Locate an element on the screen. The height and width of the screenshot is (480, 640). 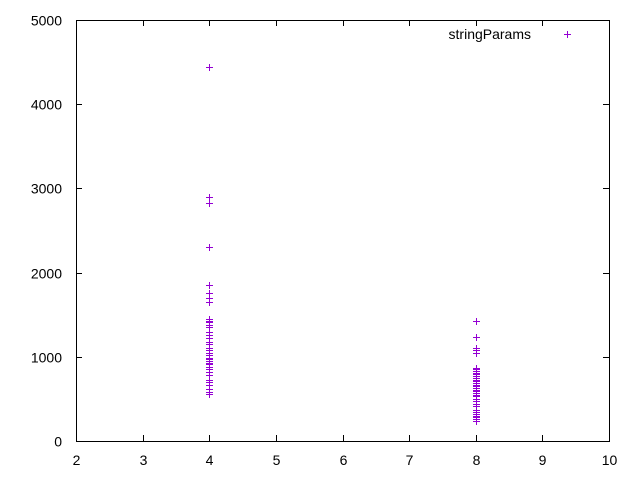
x-tick-label: 10 is located at coordinates (610, 460).